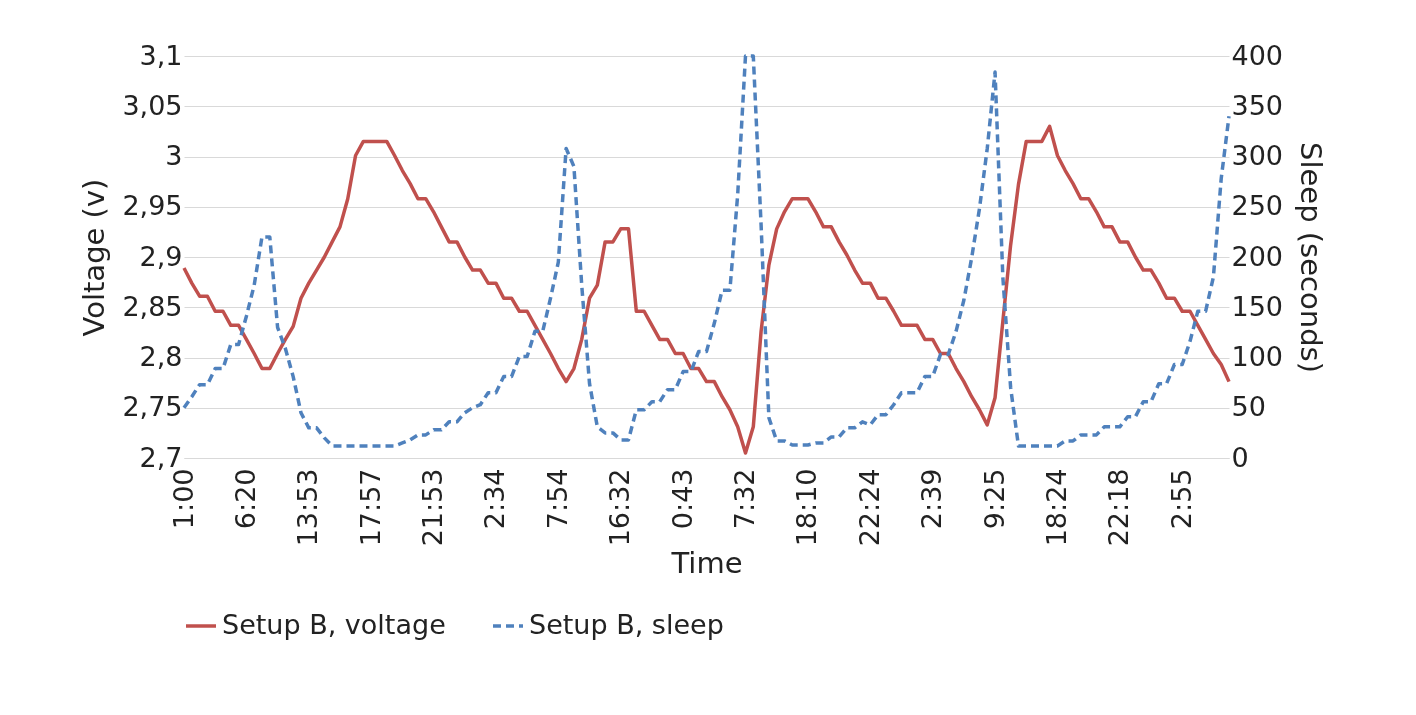 Image resolution: width=1416 pixels, height=715 pixels. I want to click on y2-tick-label: 0, so click(1240, 457).